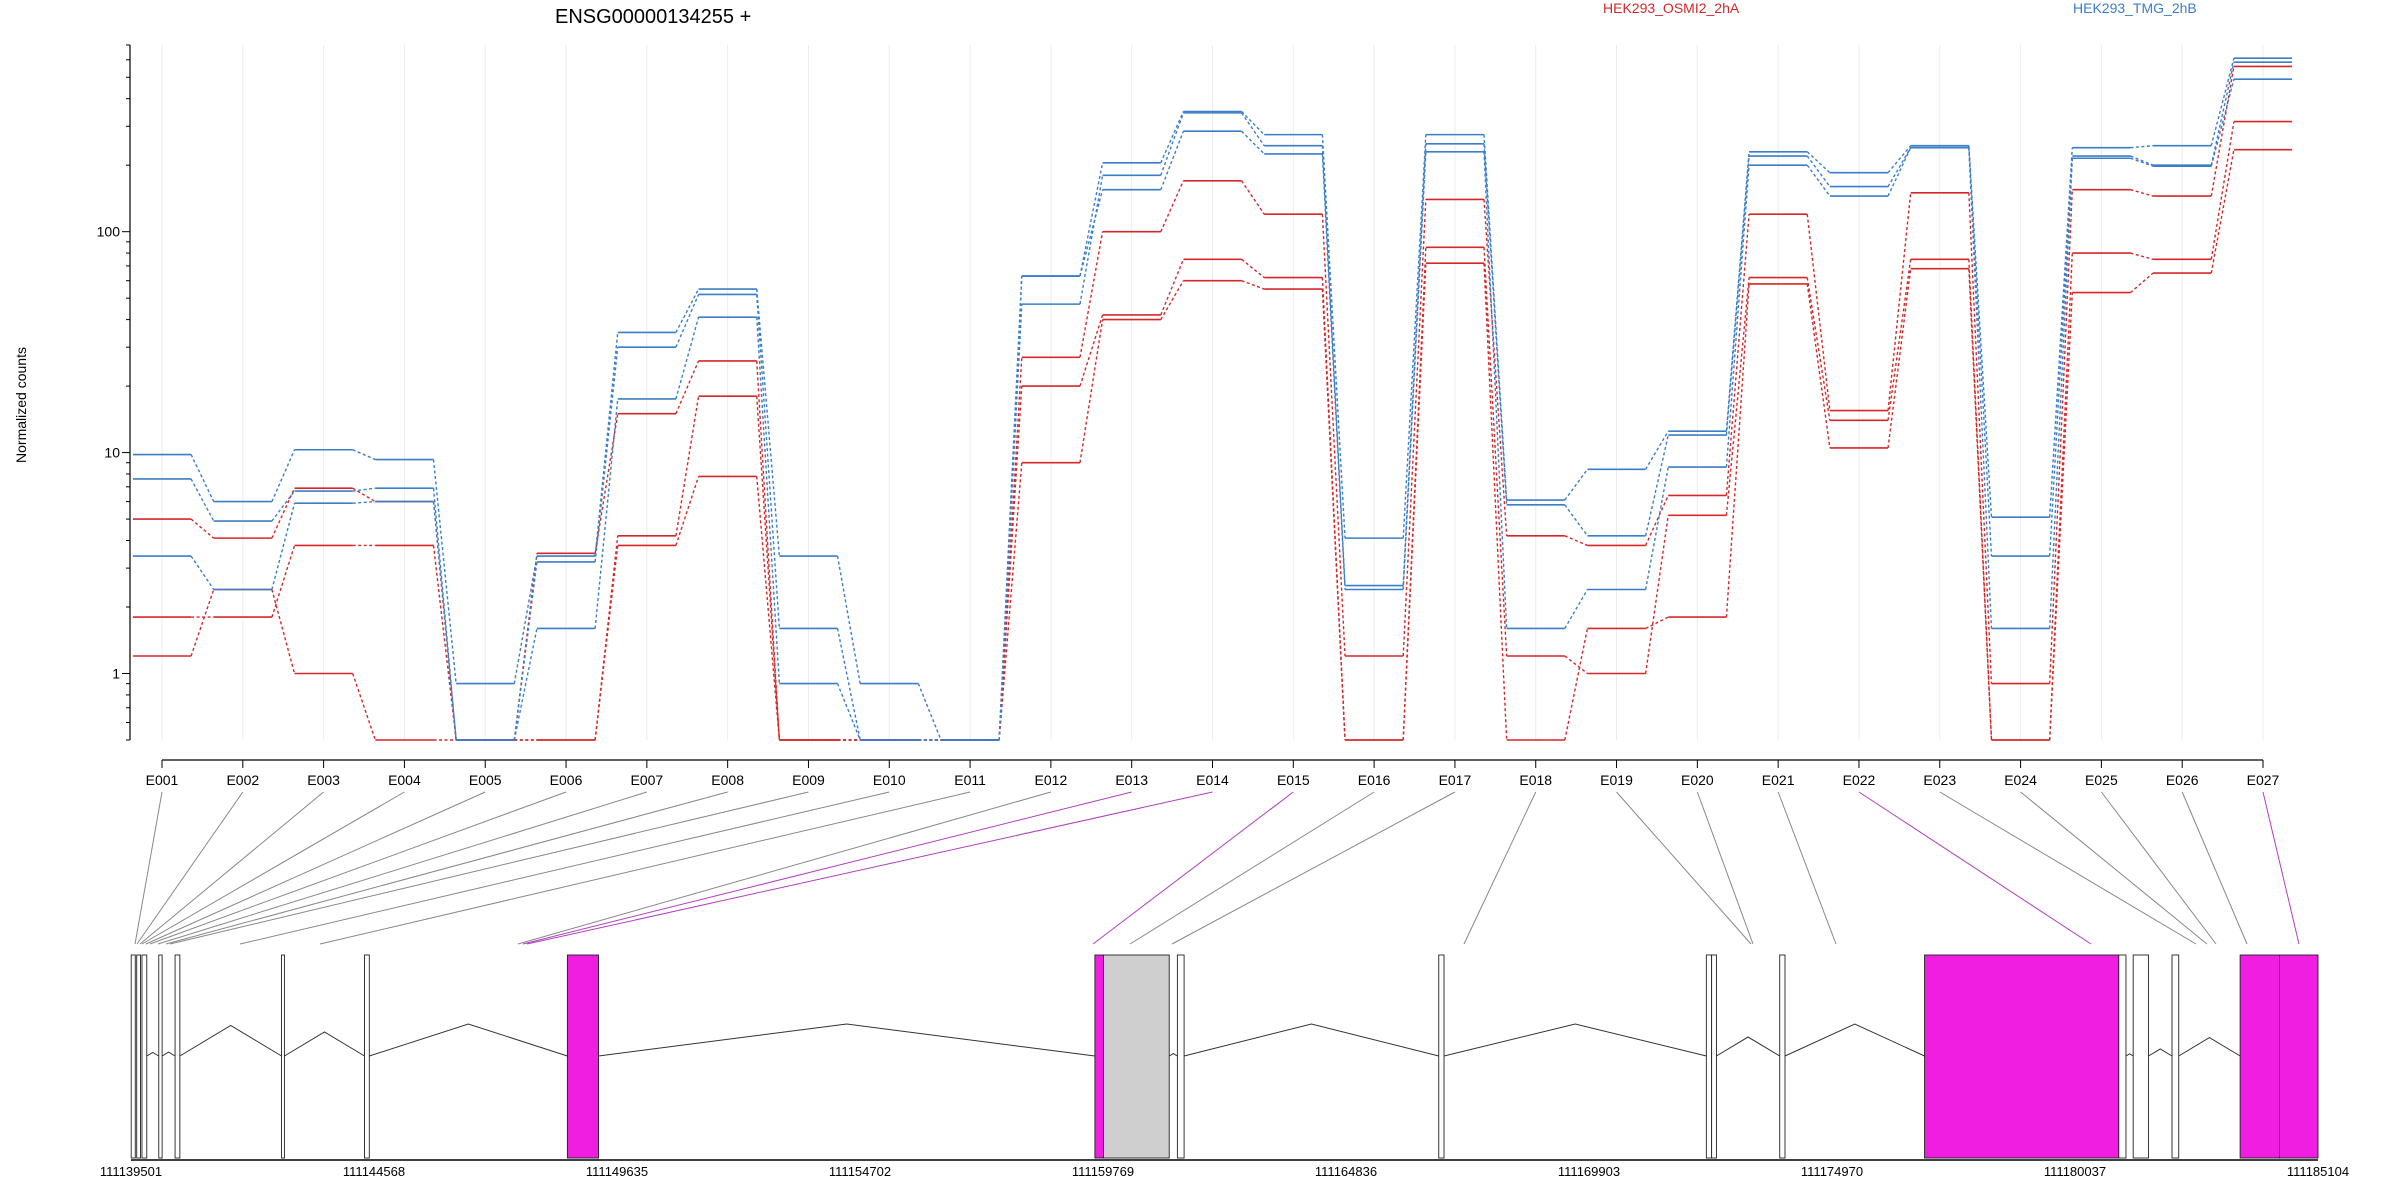 This screenshot has height=1200, width=2400. Describe the element at coordinates (1455, 780) in the screenshot. I see `x-tick-label: E017` at that location.